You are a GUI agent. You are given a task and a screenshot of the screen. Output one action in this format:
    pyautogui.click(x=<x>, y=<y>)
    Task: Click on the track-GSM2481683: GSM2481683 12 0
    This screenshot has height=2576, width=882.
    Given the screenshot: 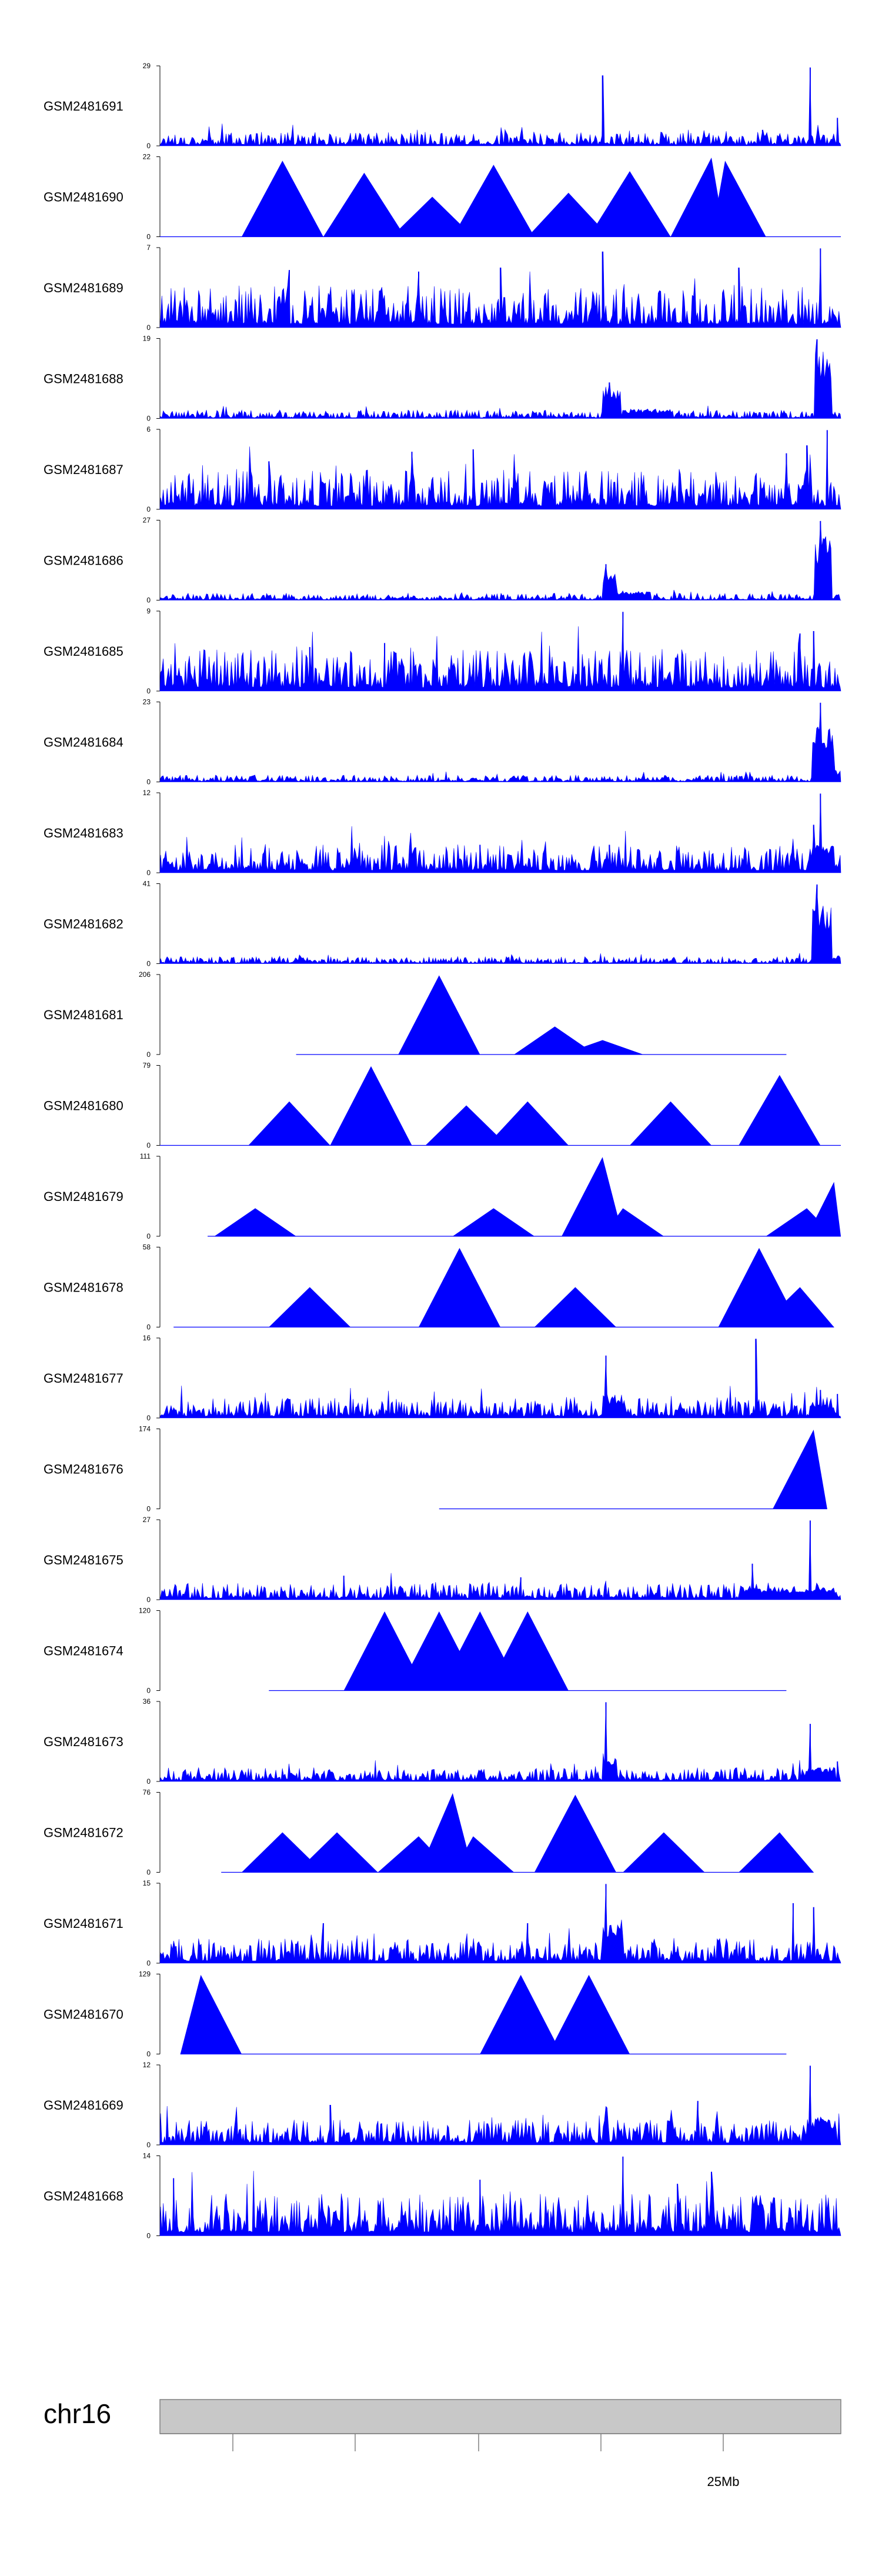 What is the action you would take?
    pyautogui.click(x=442, y=833)
    